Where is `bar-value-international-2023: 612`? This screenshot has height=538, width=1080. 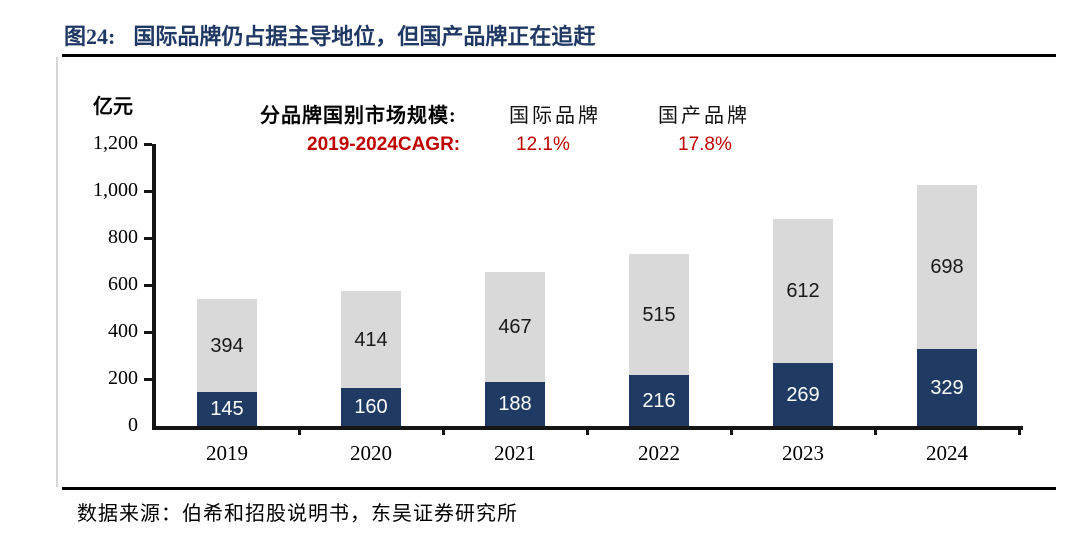 bar-value-international-2023: 612 is located at coordinates (803, 291).